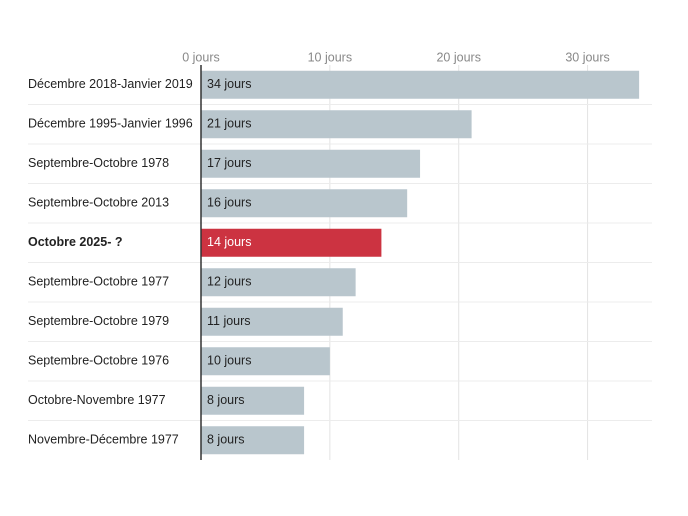  What do you see at coordinates (110, 124) in the screenshot?
I see `category-label: Décembre 1995-Janvier 1996` at bounding box center [110, 124].